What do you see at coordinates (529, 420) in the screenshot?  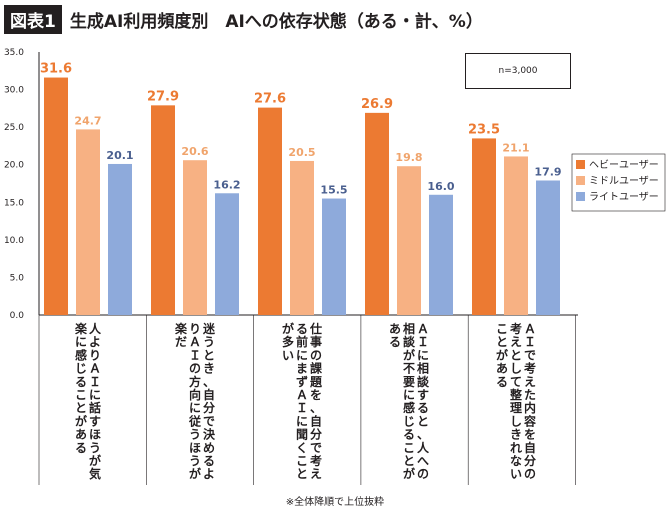 I see `category-label-char: 容` at bounding box center [529, 420].